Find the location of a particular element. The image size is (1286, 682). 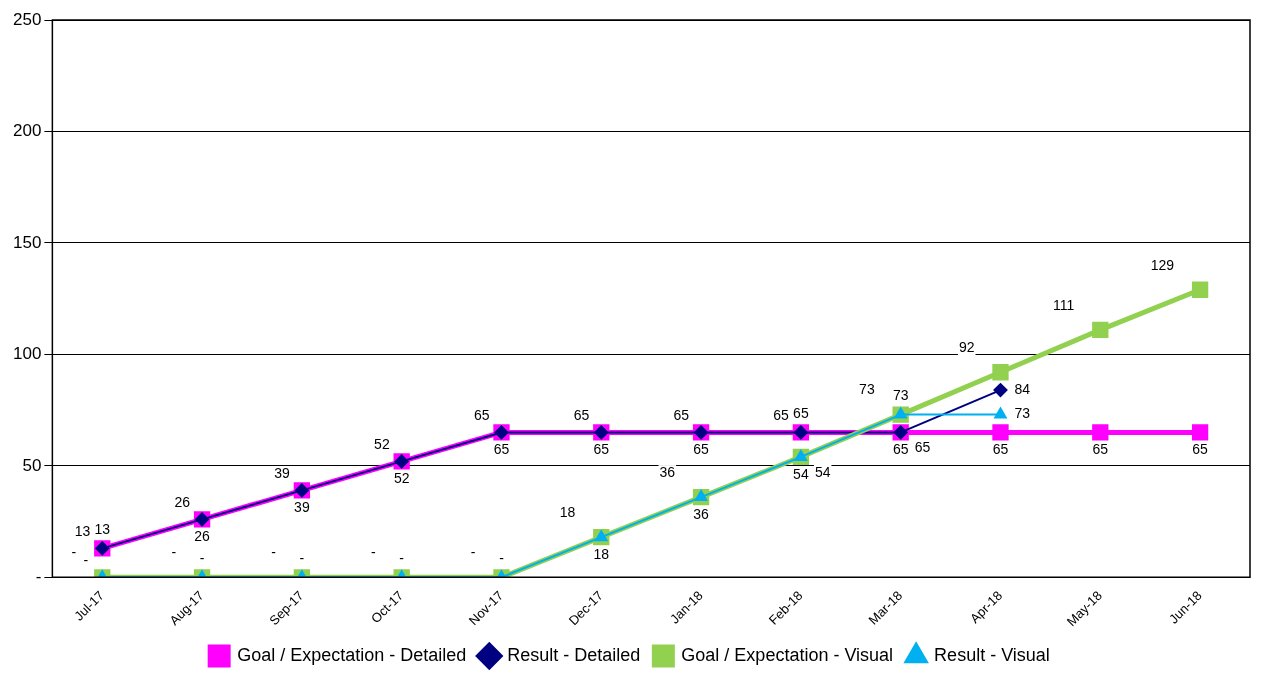

y-tick-label: 150 is located at coordinates (27, 242).